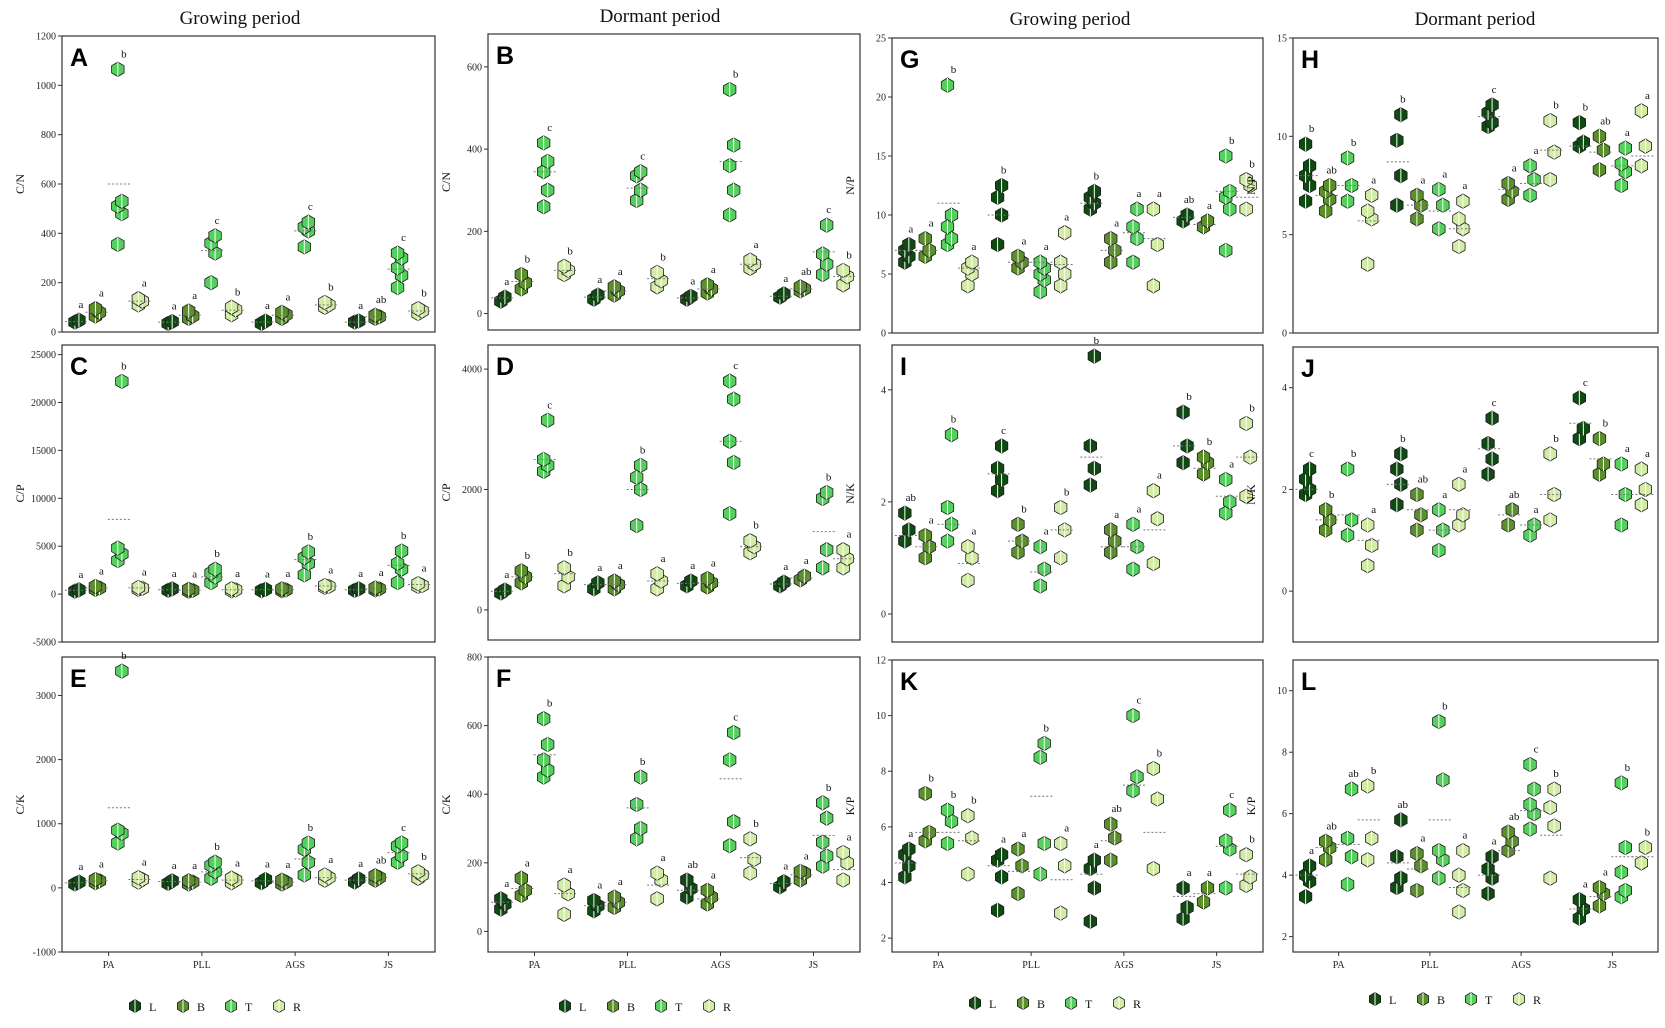 This screenshot has height=1028, width=1665. Describe the element at coordinates (881, 661) in the screenshot. I see `y-tick-label: 12` at that location.